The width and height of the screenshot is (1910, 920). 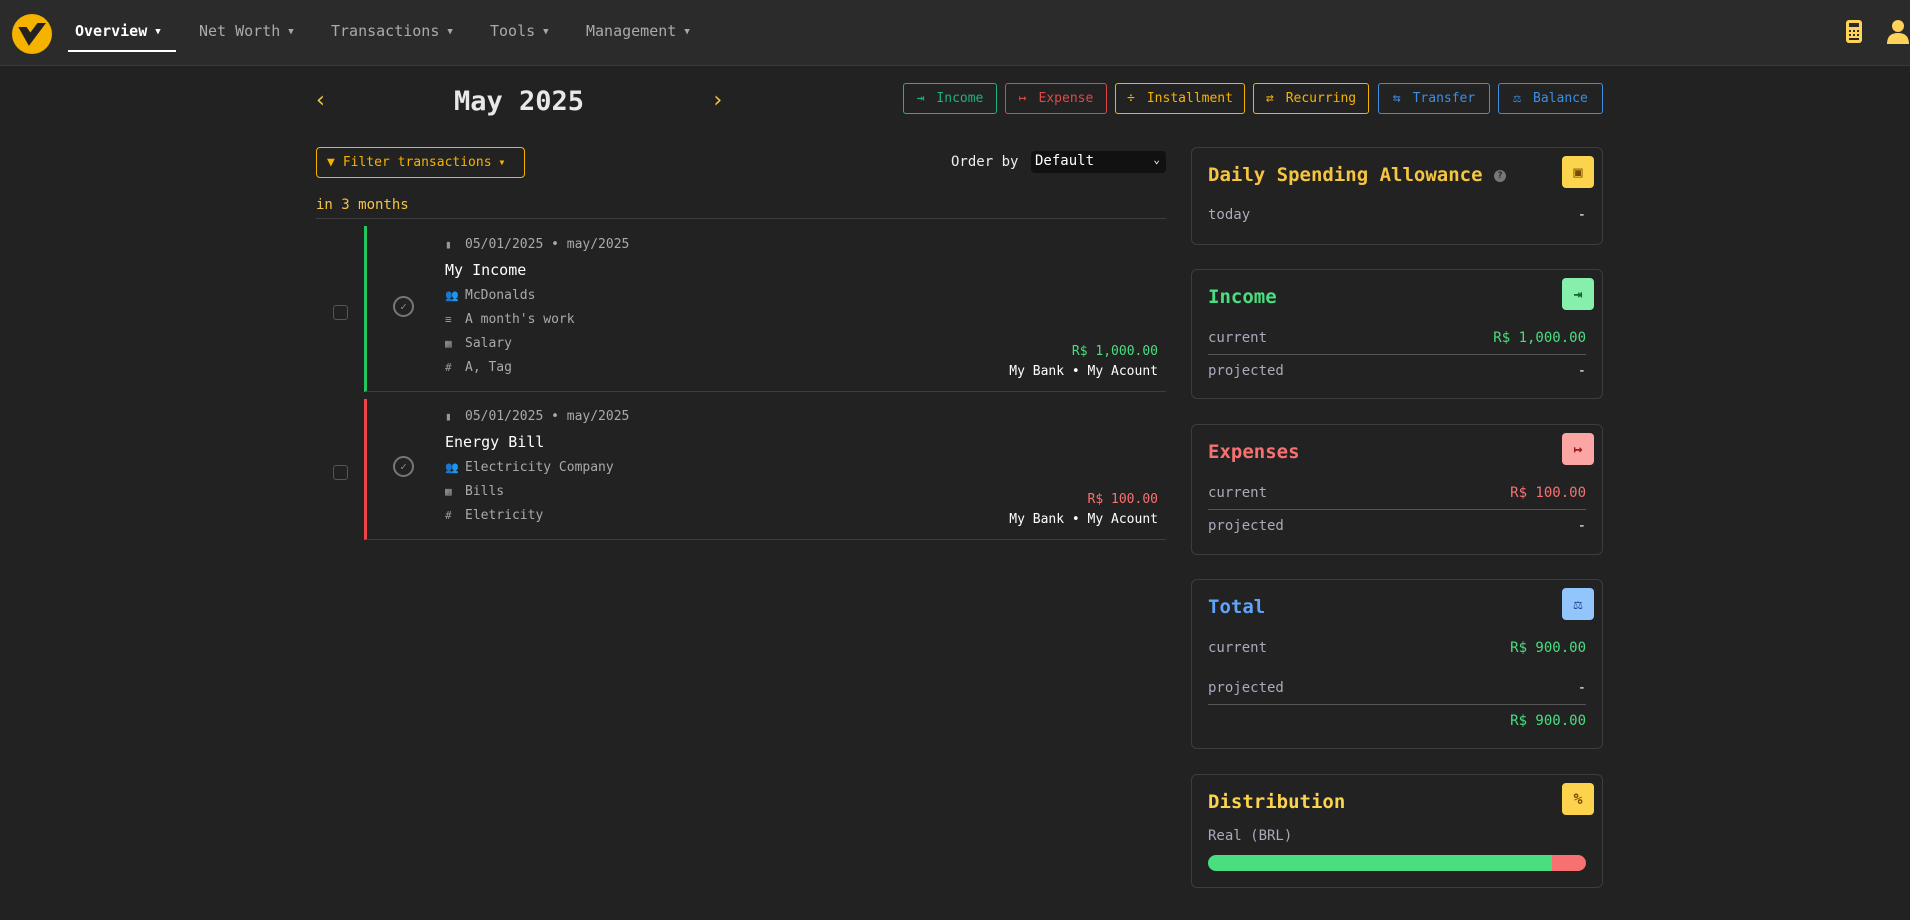 I want to click on hash-icon: #, so click(x=448, y=367).